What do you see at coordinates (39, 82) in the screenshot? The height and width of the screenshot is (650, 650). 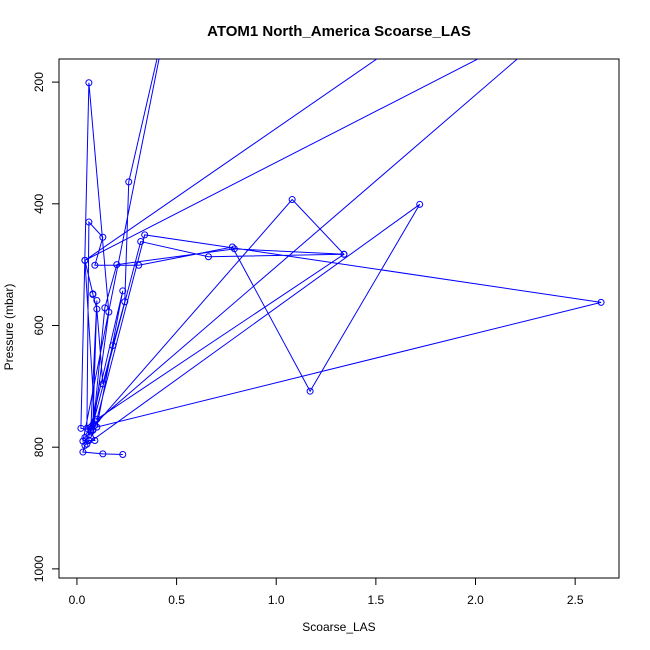 I see `y-tick-label: 200` at bounding box center [39, 82].